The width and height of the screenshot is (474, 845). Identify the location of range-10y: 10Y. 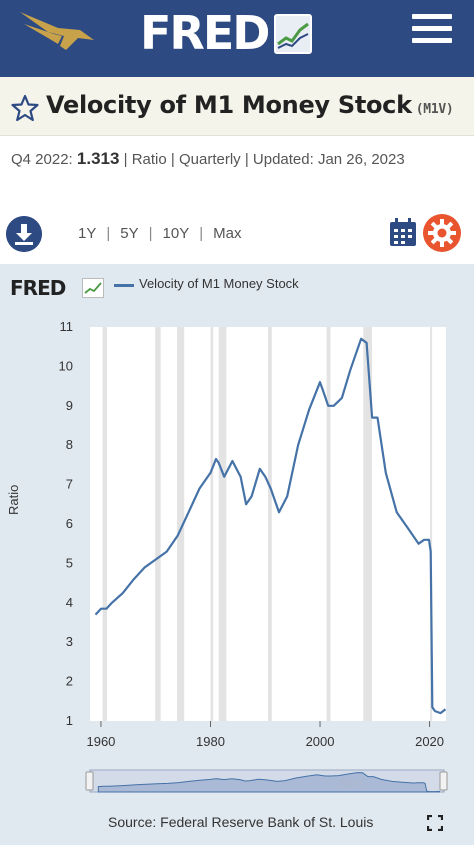
(176, 233).